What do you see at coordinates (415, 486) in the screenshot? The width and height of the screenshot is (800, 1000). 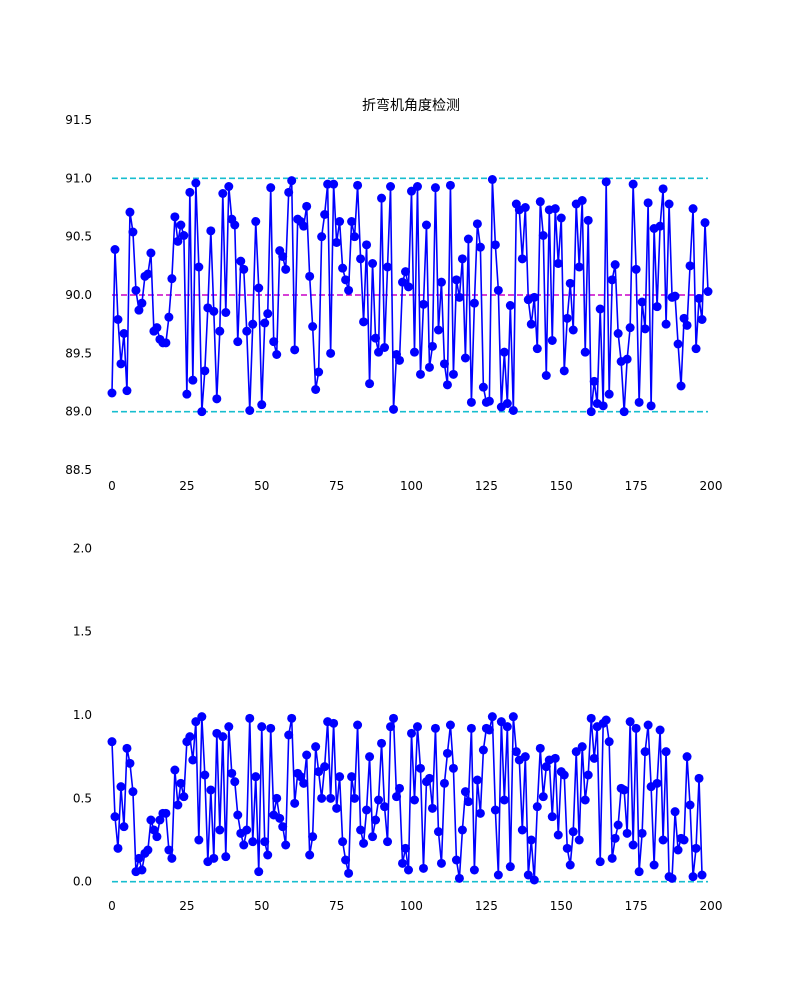 I see `angle-chart-x-axis: 0 25 50 75 100 125 150 175 200` at bounding box center [415, 486].